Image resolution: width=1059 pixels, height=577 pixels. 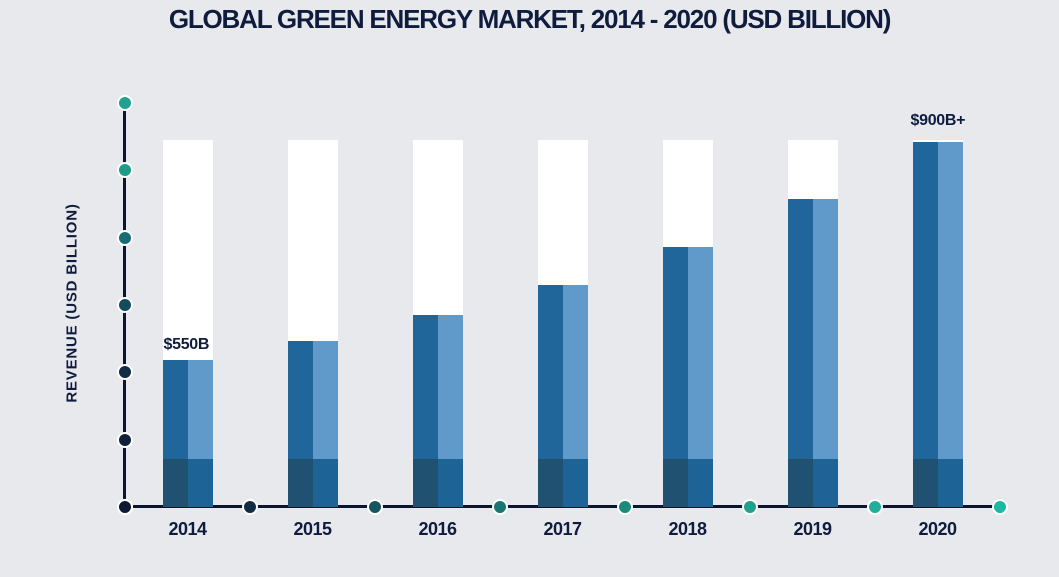 What do you see at coordinates (425, 483) in the screenshot?
I see `bar-2016-base-dark` at bounding box center [425, 483].